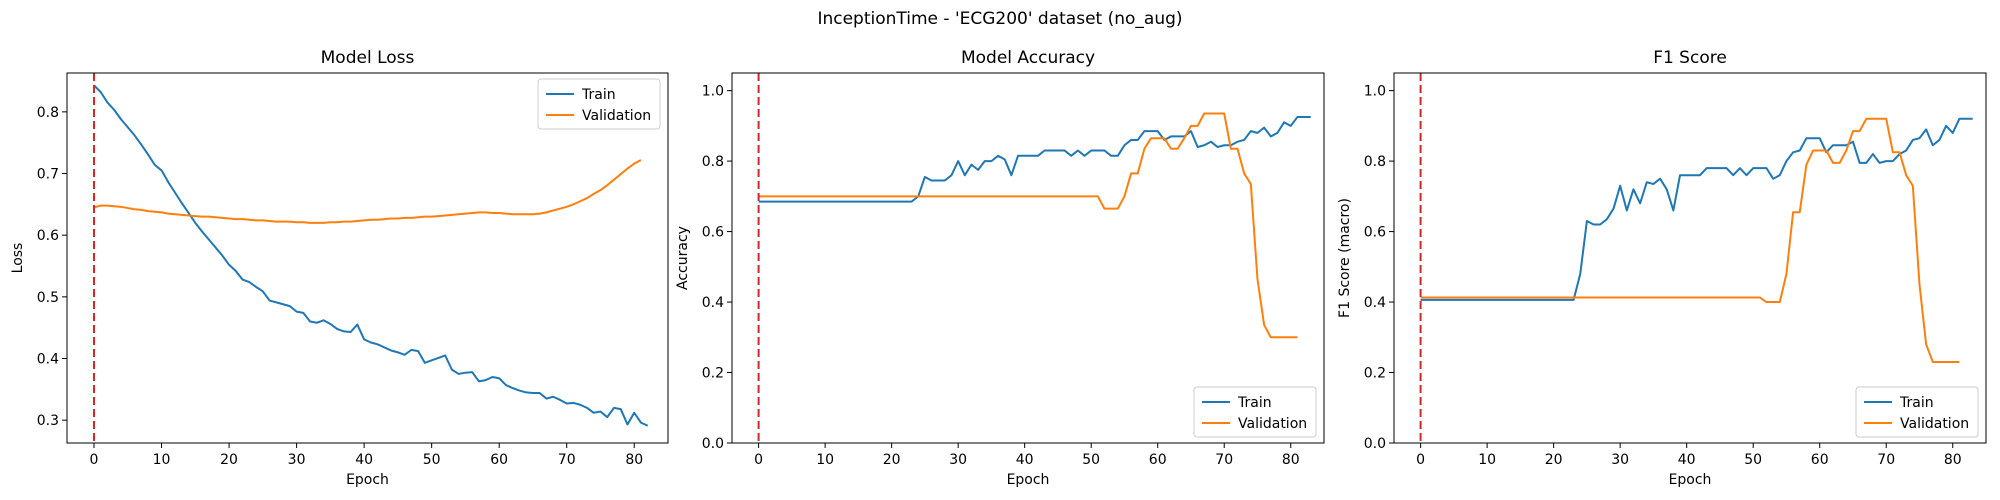  I want to click on y-tick-label: 0.7, so click(48, 175).